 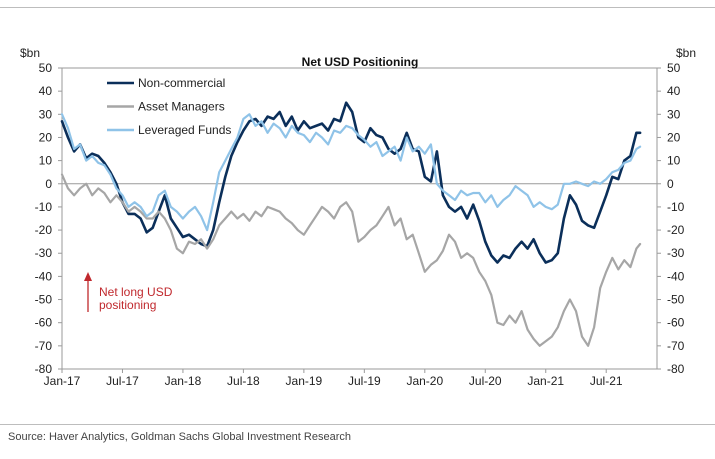 What do you see at coordinates (44, 276) in the screenshot?
I see `y-tick-label-left: -40` at bounding box center [44, 276].